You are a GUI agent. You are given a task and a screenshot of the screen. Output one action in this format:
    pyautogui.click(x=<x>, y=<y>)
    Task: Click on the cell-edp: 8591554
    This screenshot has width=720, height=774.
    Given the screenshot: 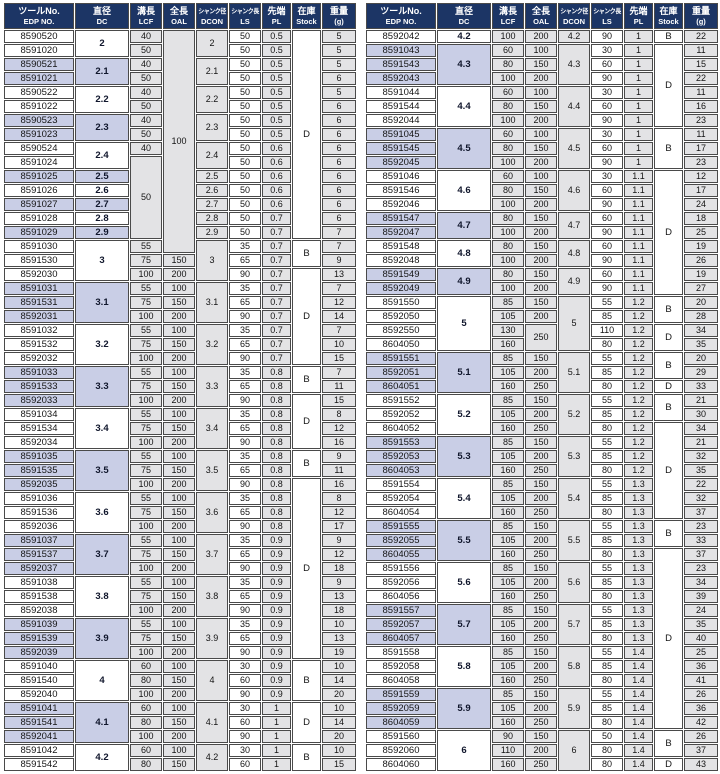 What is the action you would take?
    pyautogui.click(x=401, y=484)
    